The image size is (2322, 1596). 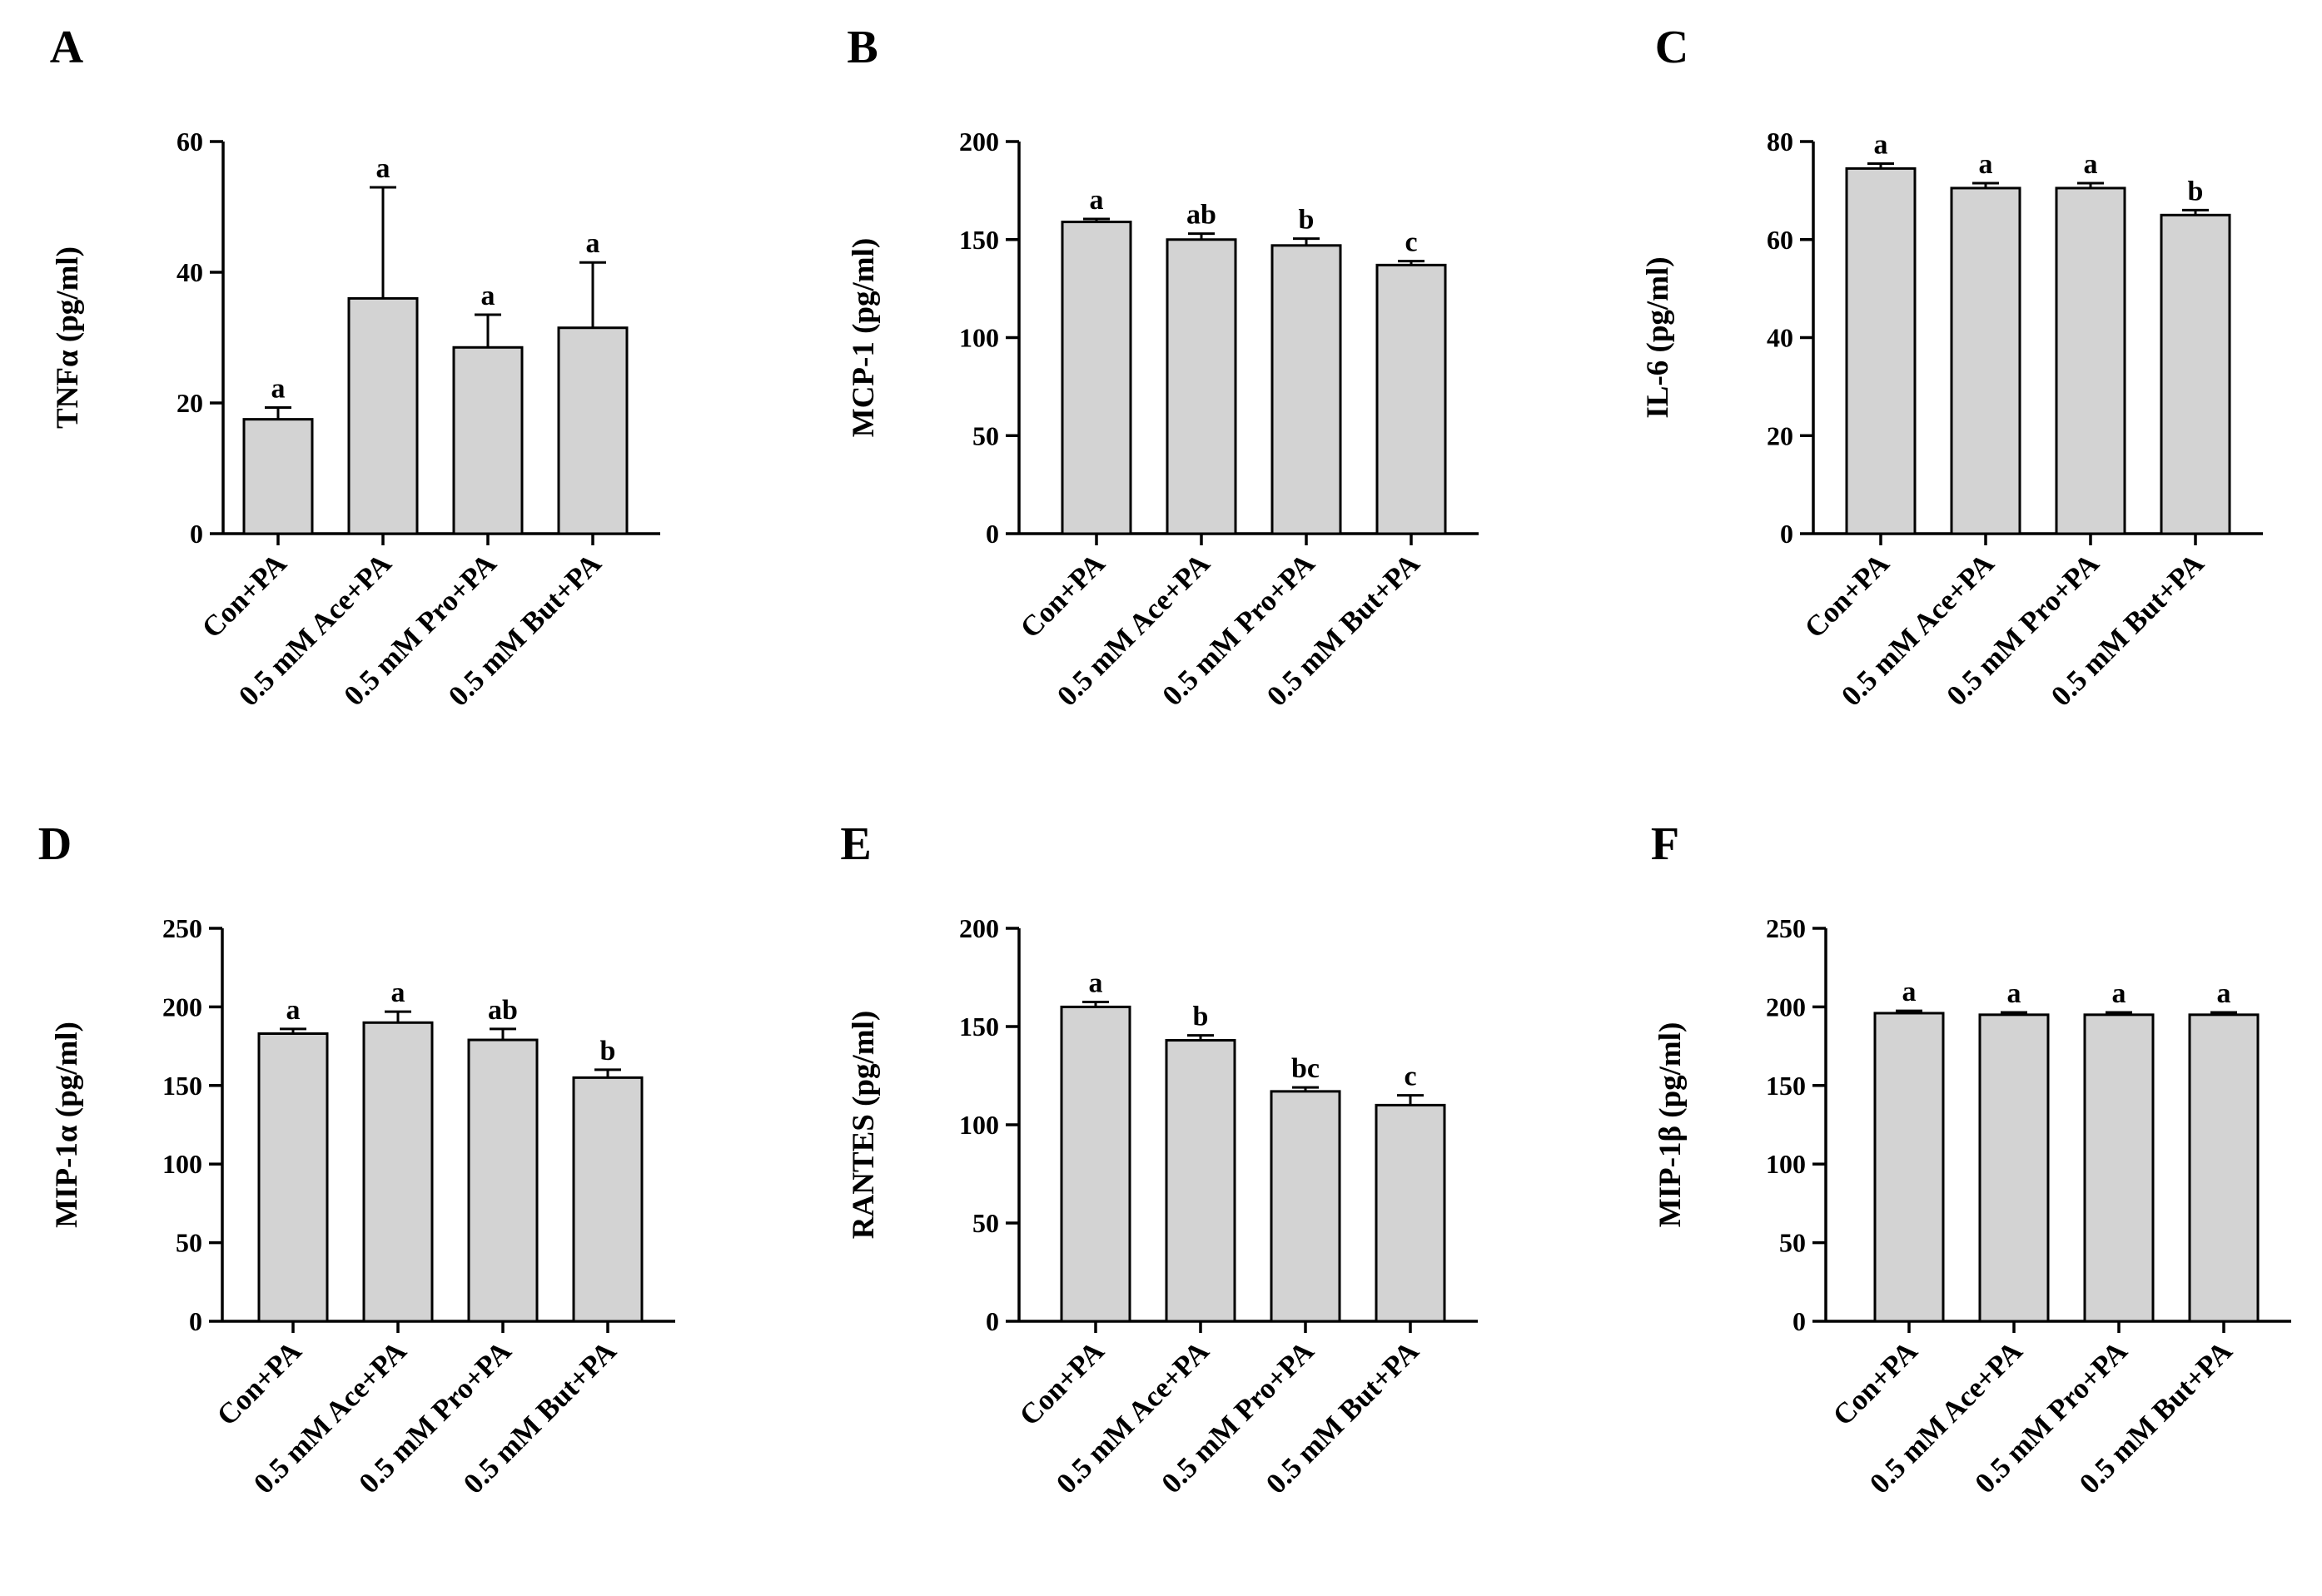 What do you see at coordinates (1665, 844) in the screenshot?
I see `panel-letter: F` at bounding box center [1665, 844].